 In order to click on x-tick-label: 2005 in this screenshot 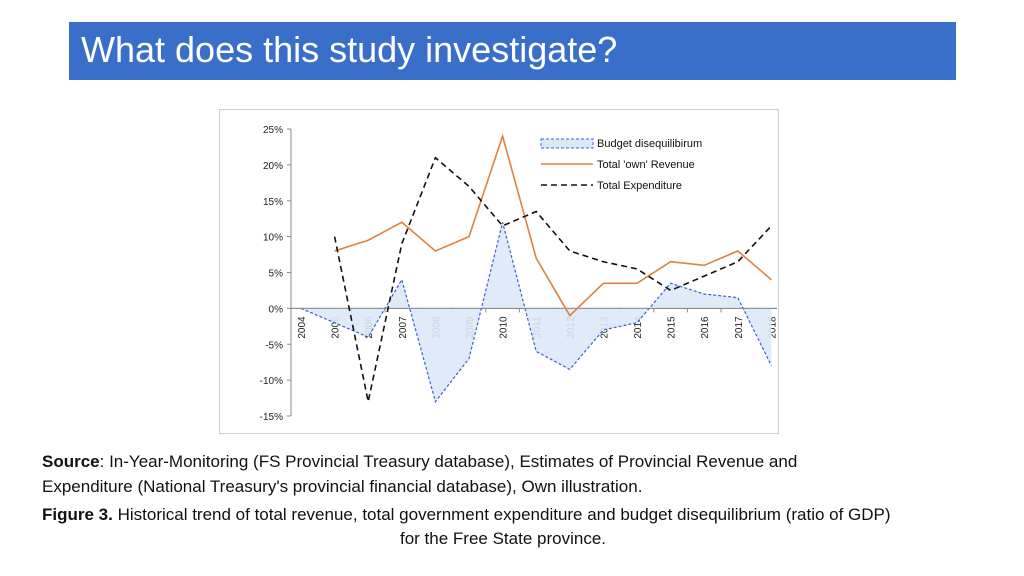, I will do `click(336, 327)`.